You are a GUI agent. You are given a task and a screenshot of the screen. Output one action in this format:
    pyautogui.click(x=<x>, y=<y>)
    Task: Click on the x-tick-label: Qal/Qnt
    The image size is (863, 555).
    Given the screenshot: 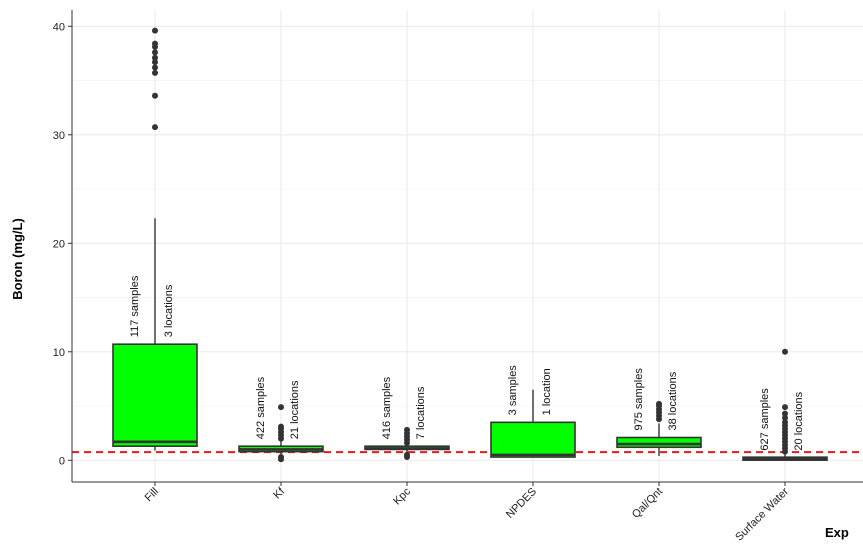 What is the action you would take?
    pyautogui.click(x=647, y=503)
    